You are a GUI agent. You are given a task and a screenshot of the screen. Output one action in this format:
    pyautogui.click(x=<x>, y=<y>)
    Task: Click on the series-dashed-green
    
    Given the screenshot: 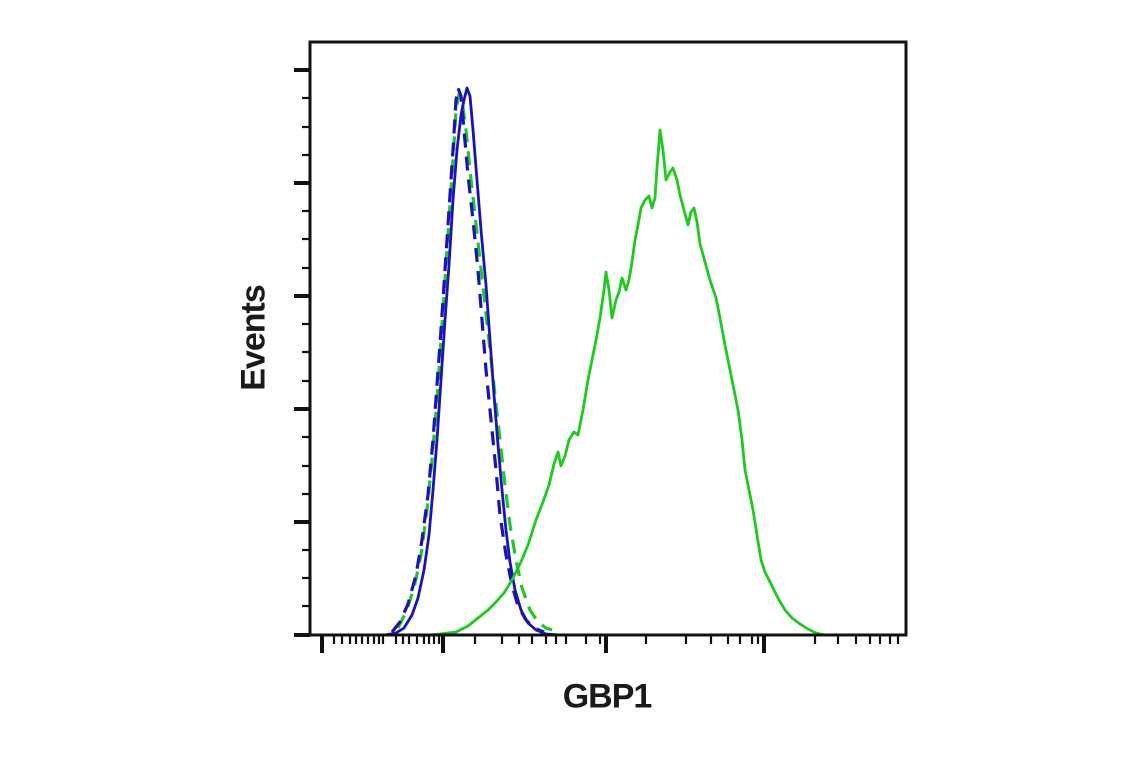 What is the action you would take?
    pyautogui.click(x=474, y=362)
    